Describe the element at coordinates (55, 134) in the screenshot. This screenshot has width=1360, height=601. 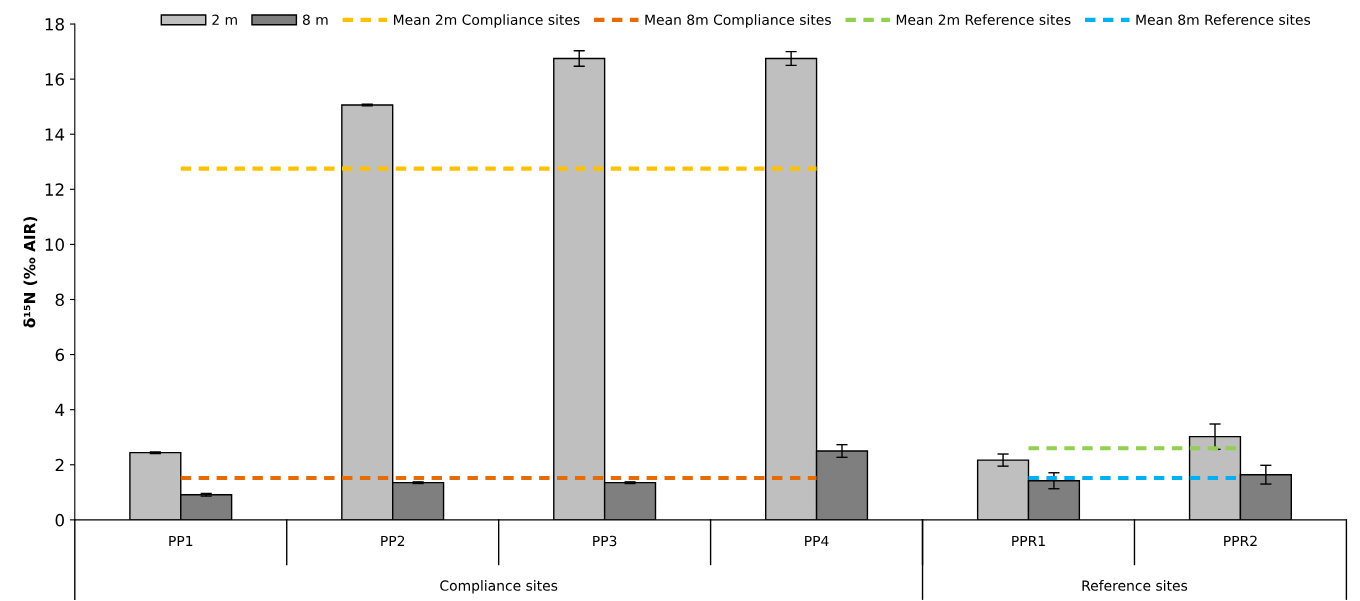
I see `y-tick-label: 14` at that location.